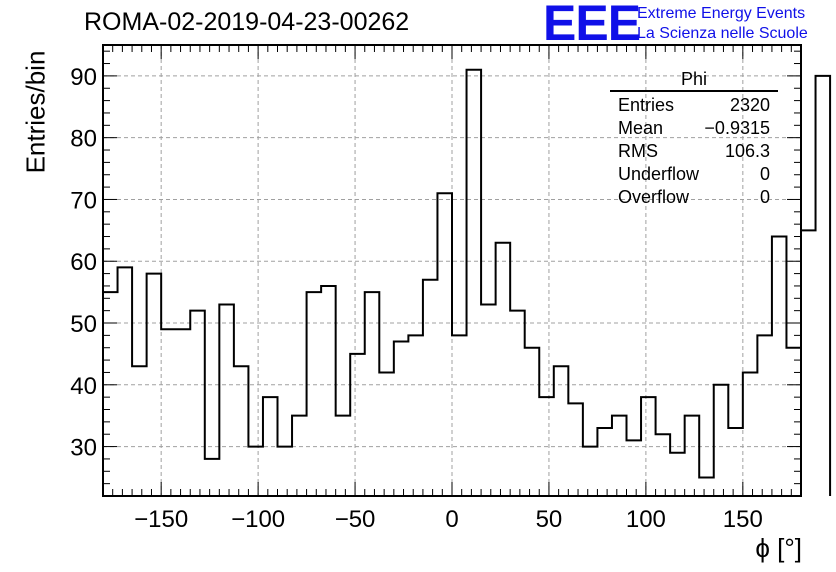  Describe the element at coordinates (737, 128) in the screenshot. I see `stats-value: −0.9315` at that location.